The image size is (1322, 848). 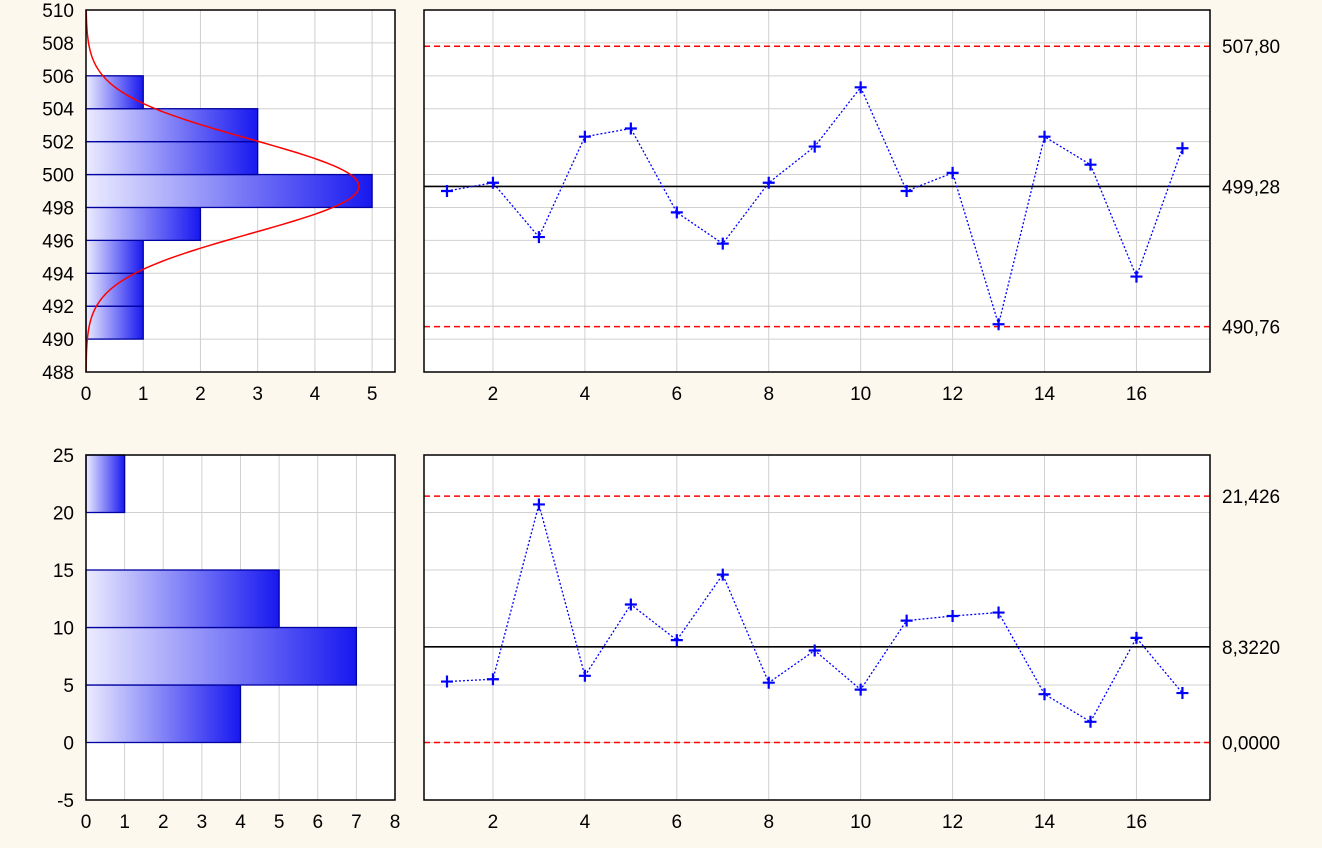 I want to click on y-tick-label: 508, so click(x=58, y=44).